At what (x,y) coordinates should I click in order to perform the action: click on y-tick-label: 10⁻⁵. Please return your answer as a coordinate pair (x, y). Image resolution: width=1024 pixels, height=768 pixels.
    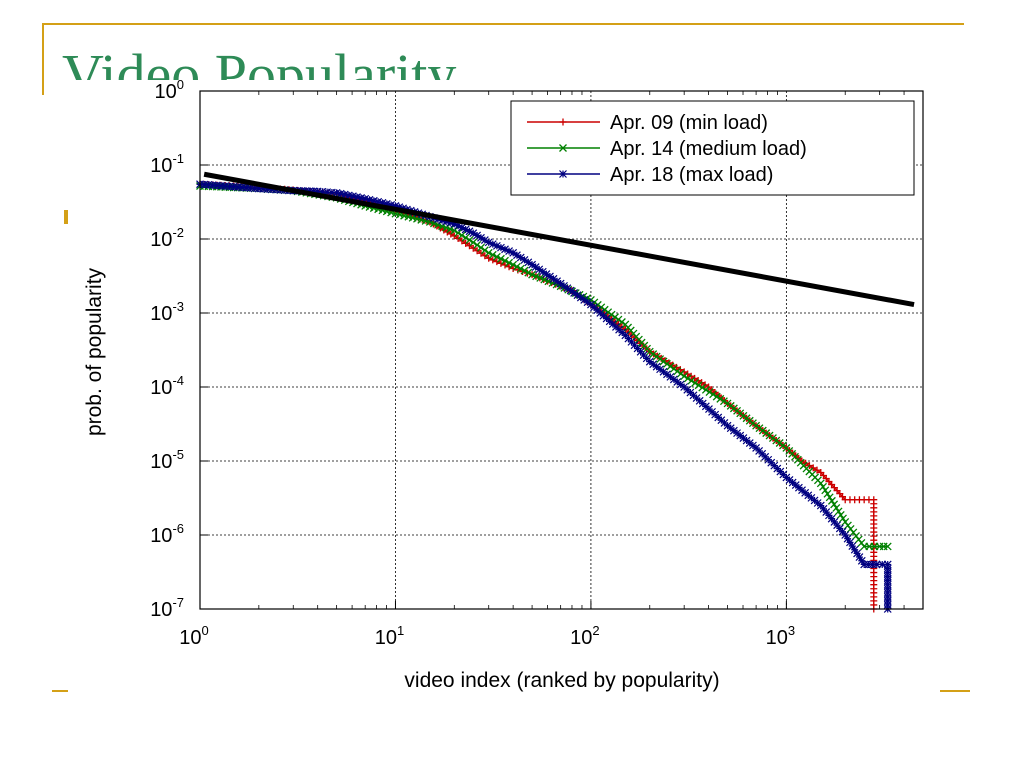
    Looking at the image, I should click on (167, 460).